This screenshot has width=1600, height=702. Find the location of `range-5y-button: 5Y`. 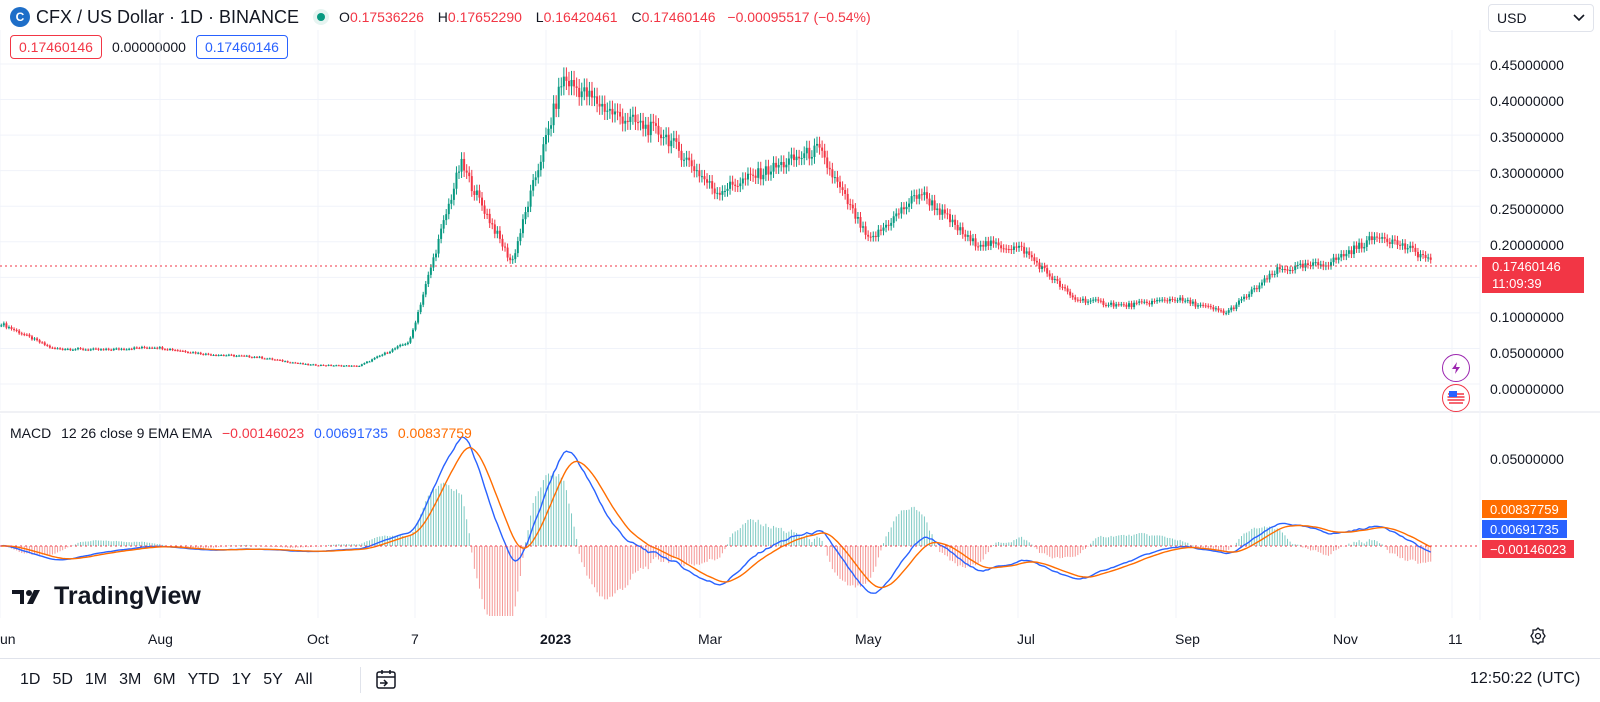

range-5y-button: 5Y is located at coordinates (273, 679).